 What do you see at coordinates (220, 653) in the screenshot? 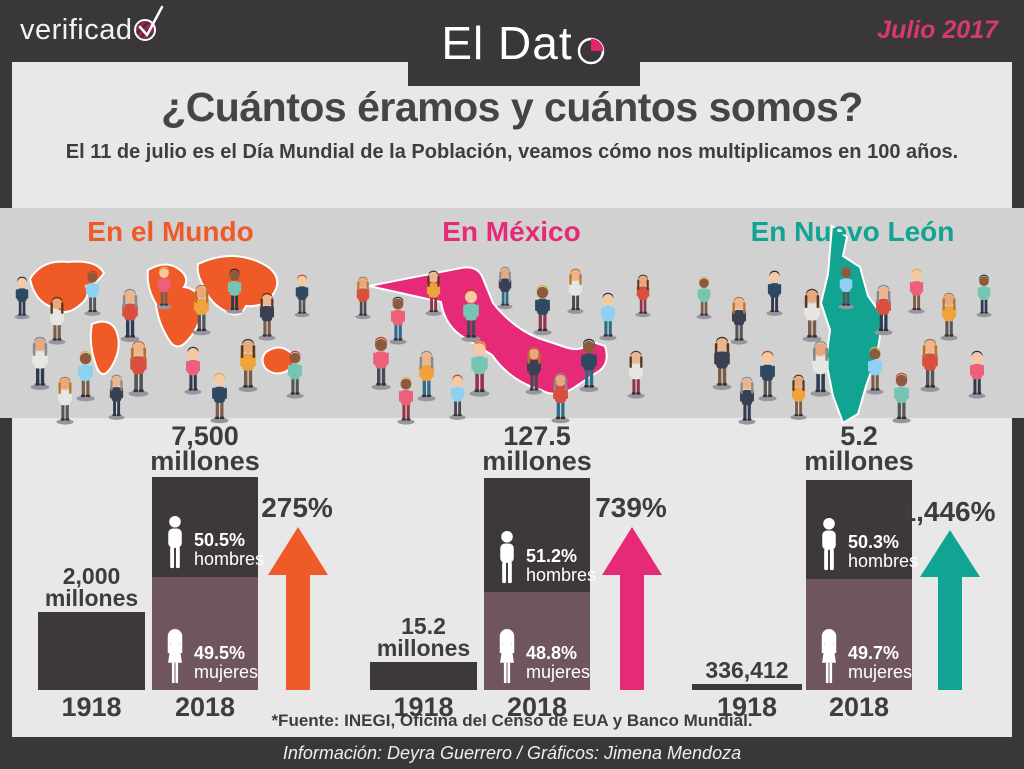
I see `women-pct: 49.5%` at bounding box center [220, 653].